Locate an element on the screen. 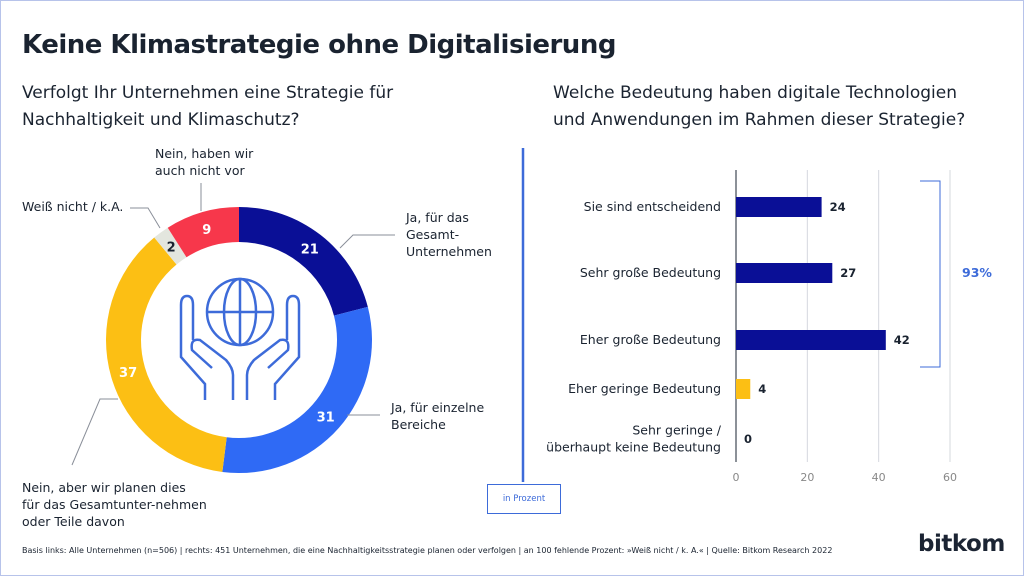  bracket is located at coordinates (930, 274).